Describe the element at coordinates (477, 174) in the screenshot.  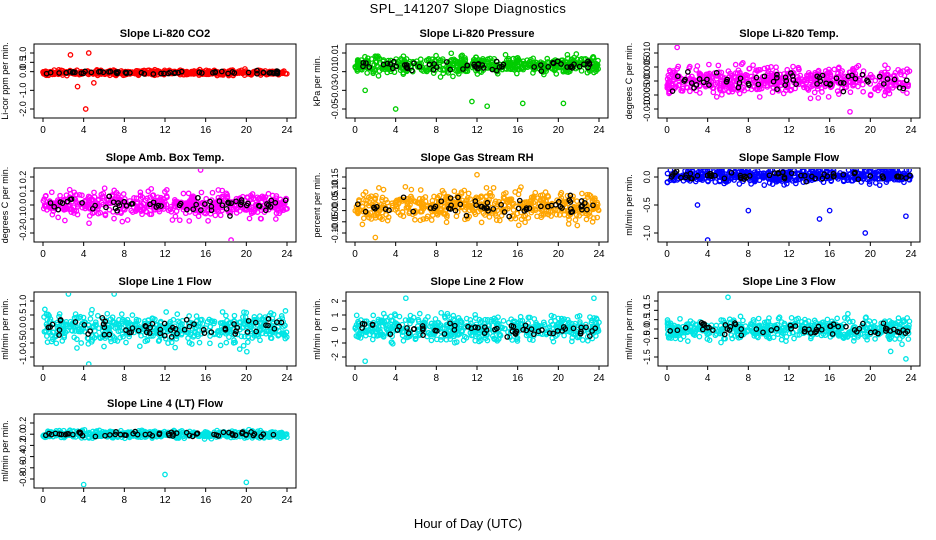
I see `outlier-point` at that location.